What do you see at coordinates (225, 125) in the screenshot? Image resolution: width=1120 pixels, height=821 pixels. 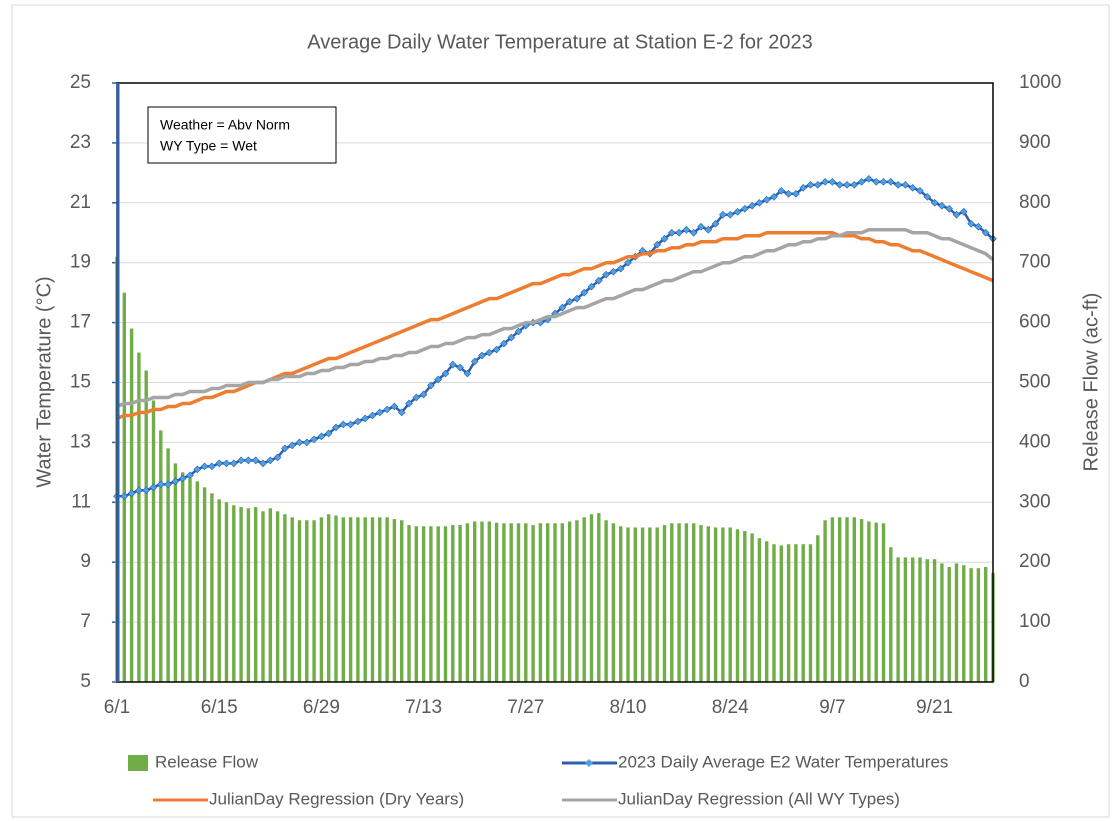 I see `annotation: Weather = Abv Norm` at bounding box center [225, 125].